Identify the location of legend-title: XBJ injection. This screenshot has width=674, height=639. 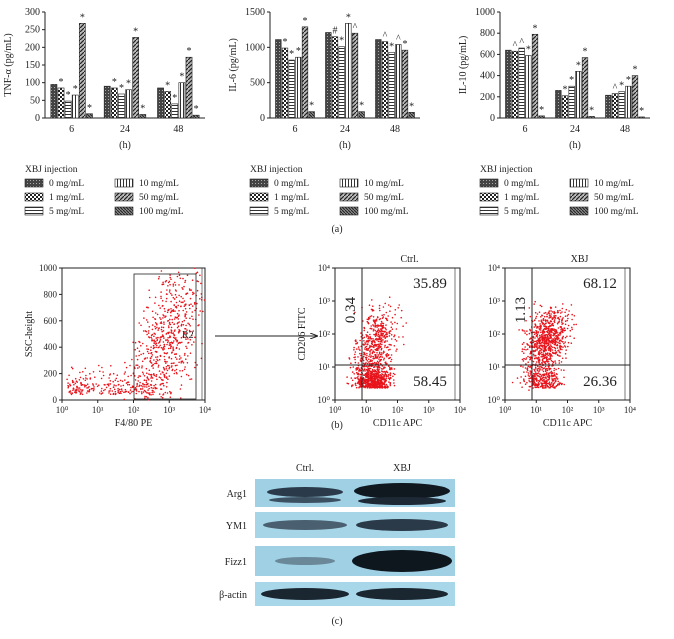
(51, 170).